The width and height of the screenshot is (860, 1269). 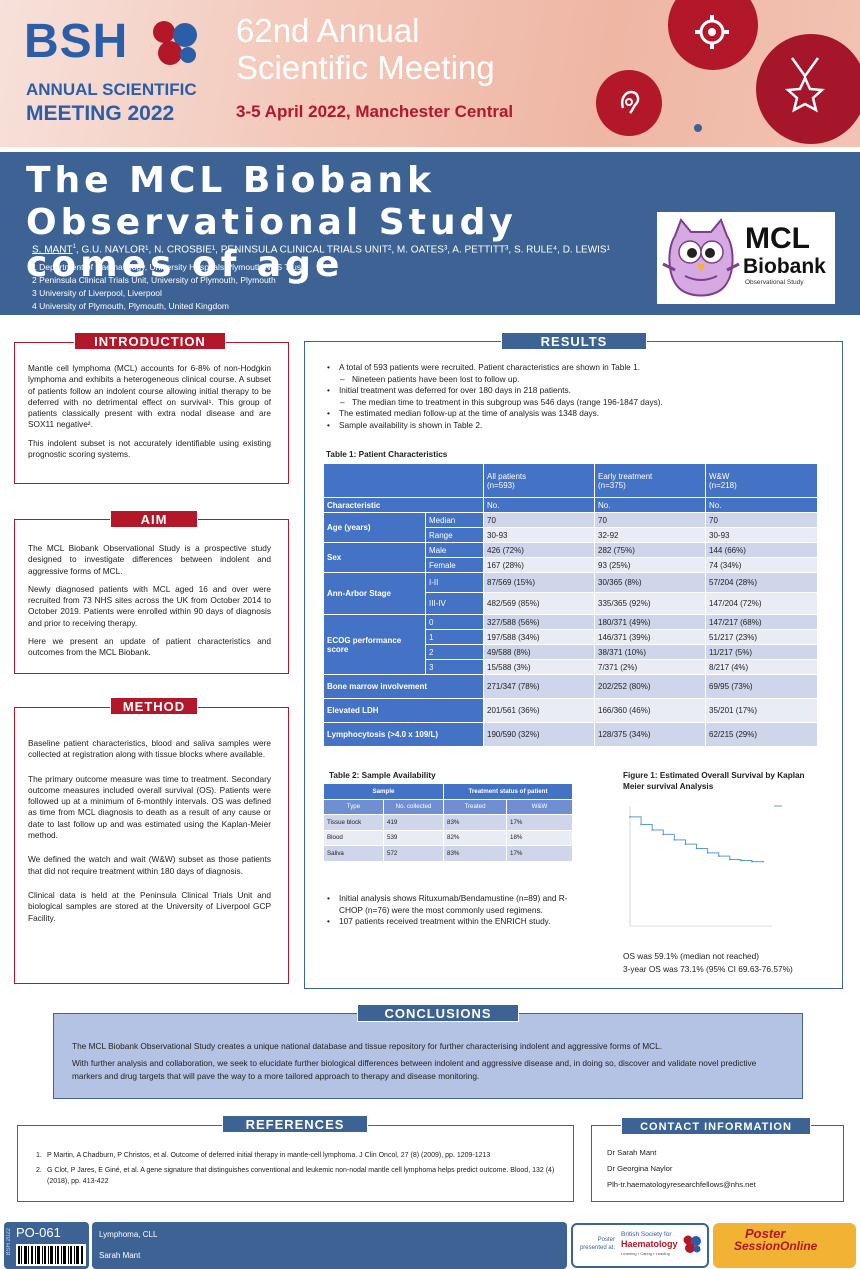 I want to click on table-cell: 426 (72%), so click(x=539, y=550).